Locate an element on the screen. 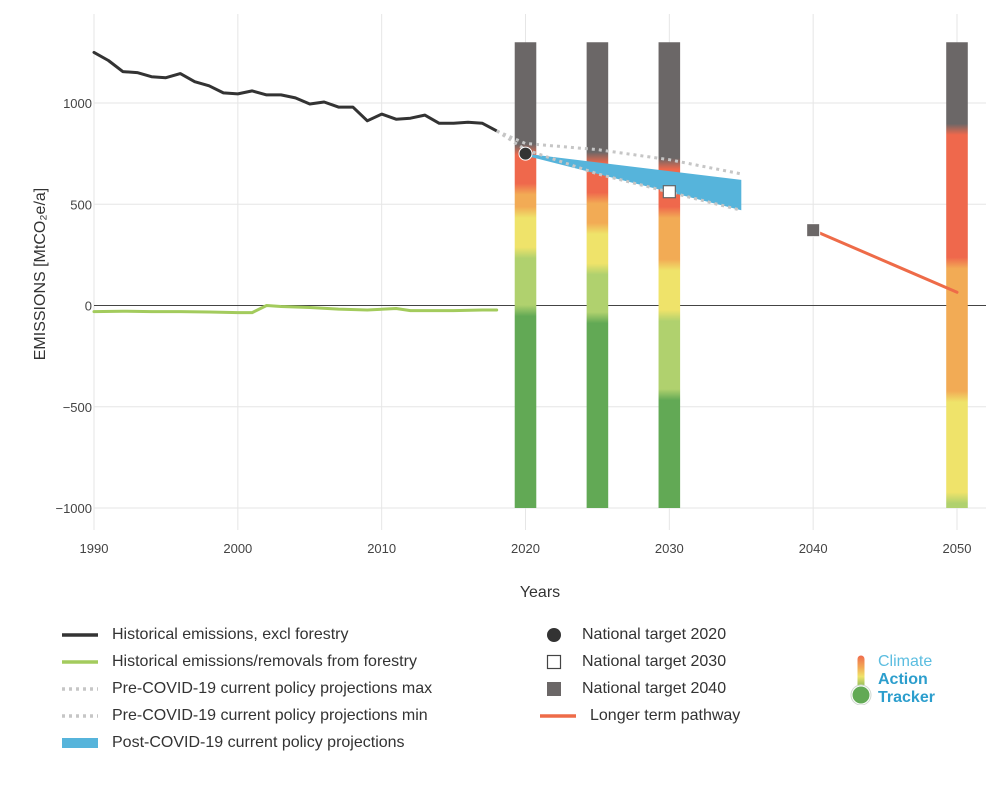 The width and height of the screenshot is (1000, 791). x-tick-label: 2000 is located at coordinates (237, 548).